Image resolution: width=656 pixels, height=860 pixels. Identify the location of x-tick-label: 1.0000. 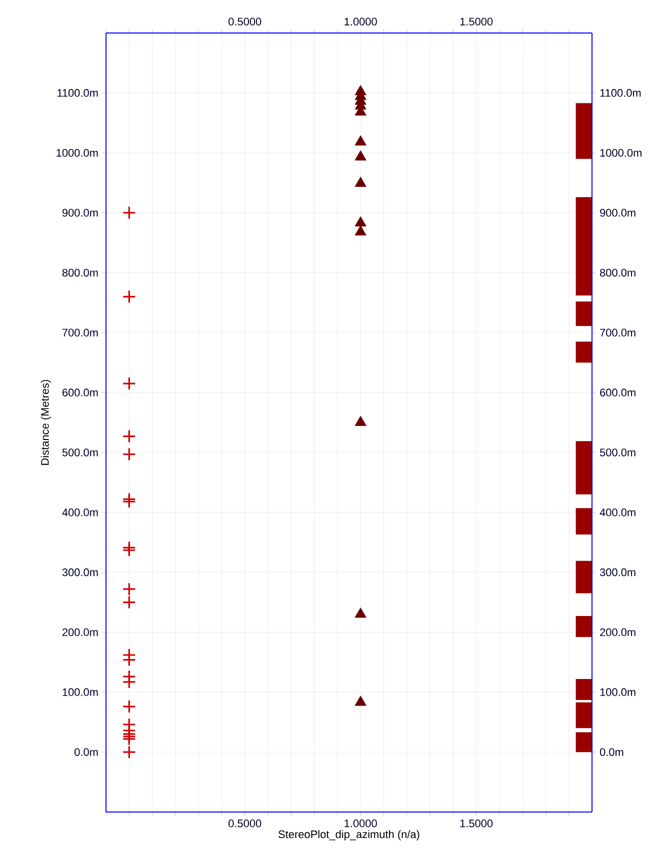
(360, 22).